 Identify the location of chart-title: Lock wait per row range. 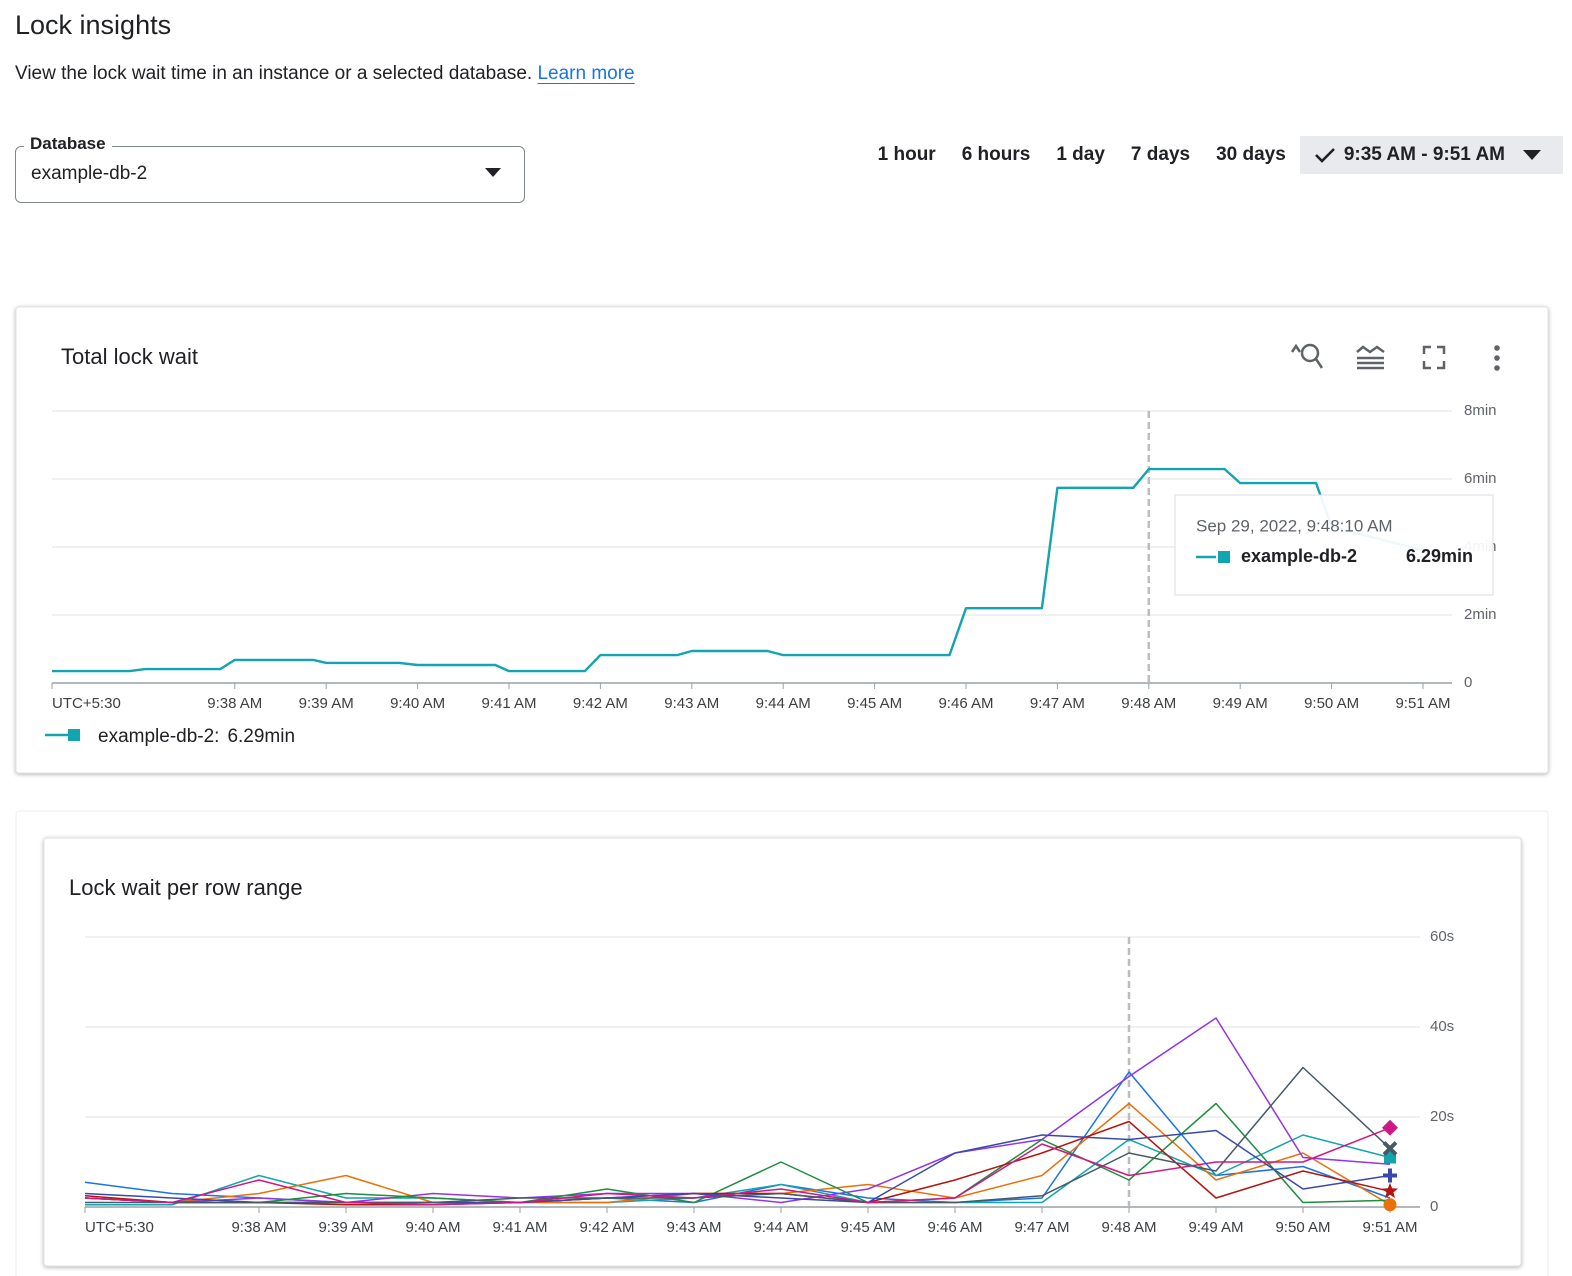
(186, 887).